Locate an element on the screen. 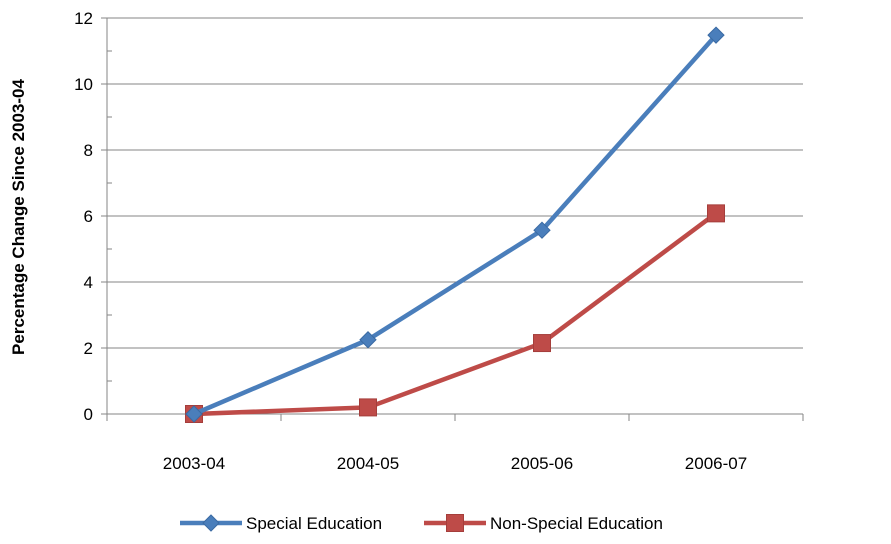  y-axis-title: Percentage Change Since 2003-04 is located at coordinates (18, 217).